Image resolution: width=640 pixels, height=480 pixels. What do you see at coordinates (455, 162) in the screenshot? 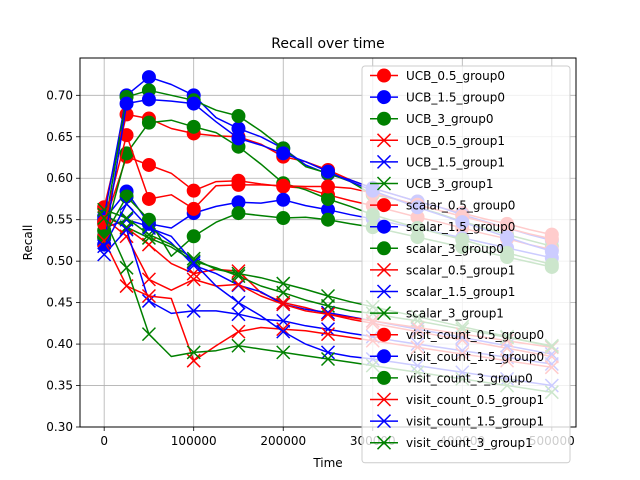
I see `legend-label: UCB_1.5_group1` at bounding box center [455, 162].